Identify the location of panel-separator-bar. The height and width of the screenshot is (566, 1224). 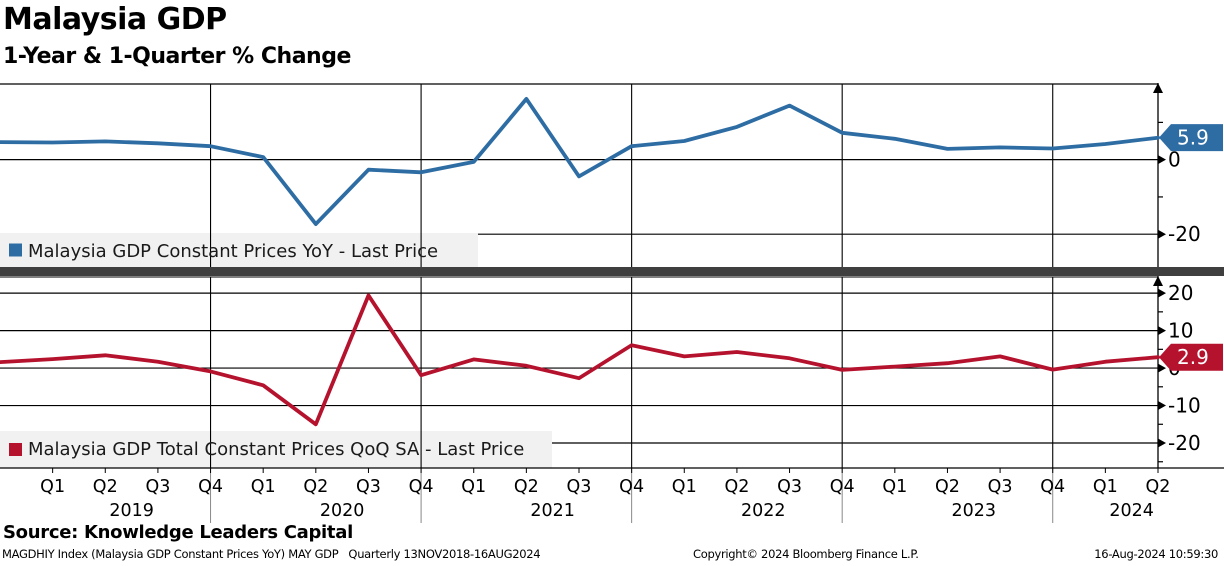
(612, 271).